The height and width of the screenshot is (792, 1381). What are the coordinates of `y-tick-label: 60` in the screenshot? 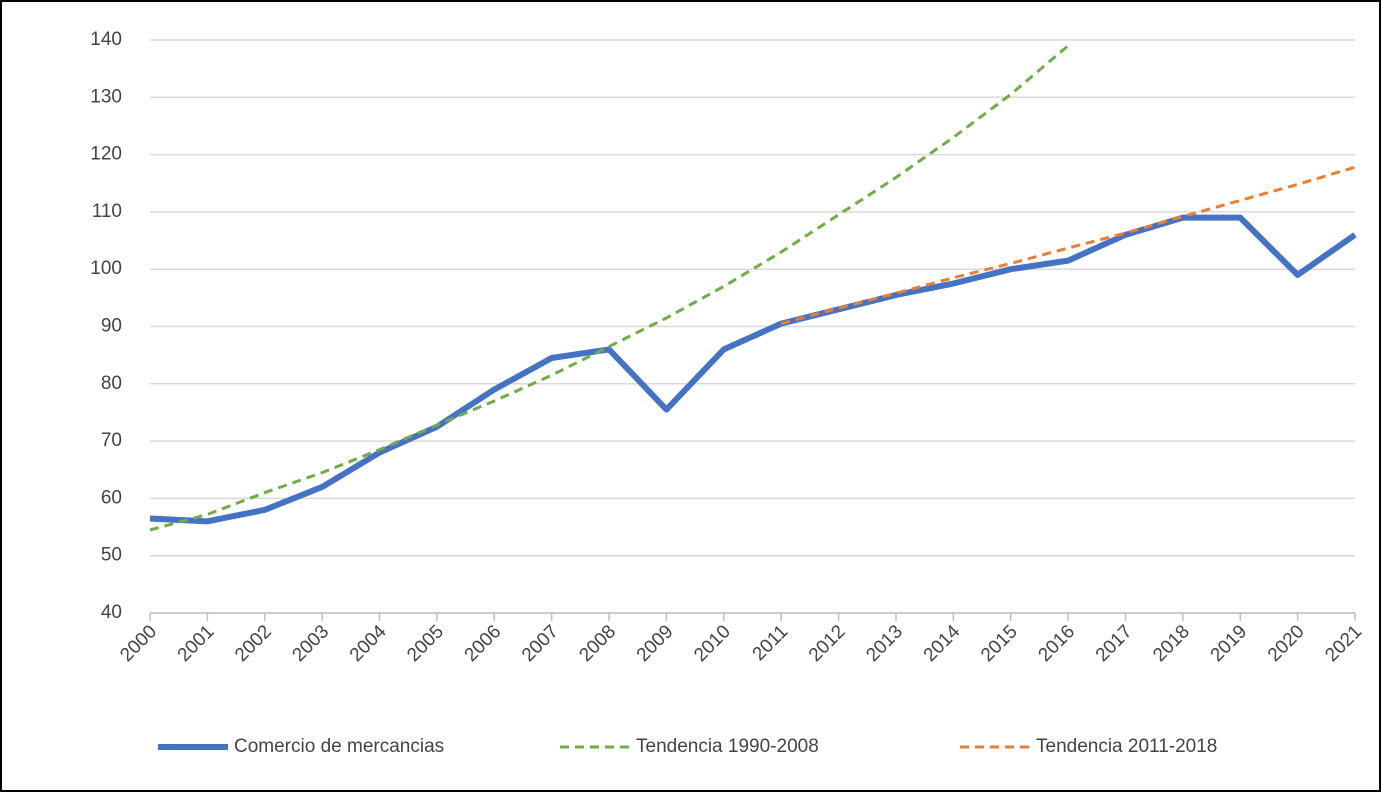 It's located at (111, 497).